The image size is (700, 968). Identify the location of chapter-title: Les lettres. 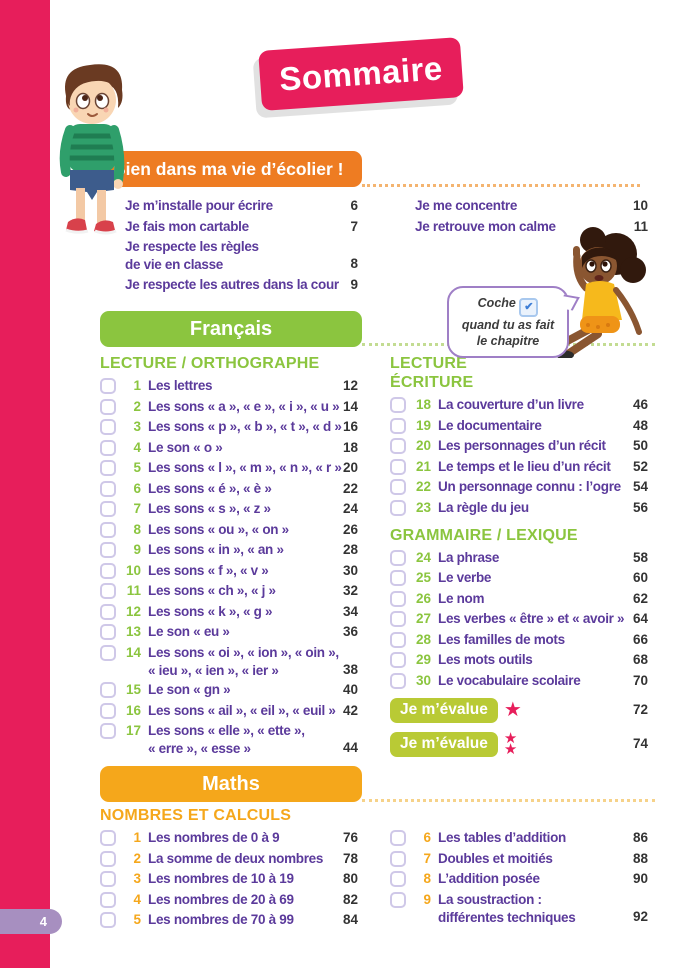
(180, 385).